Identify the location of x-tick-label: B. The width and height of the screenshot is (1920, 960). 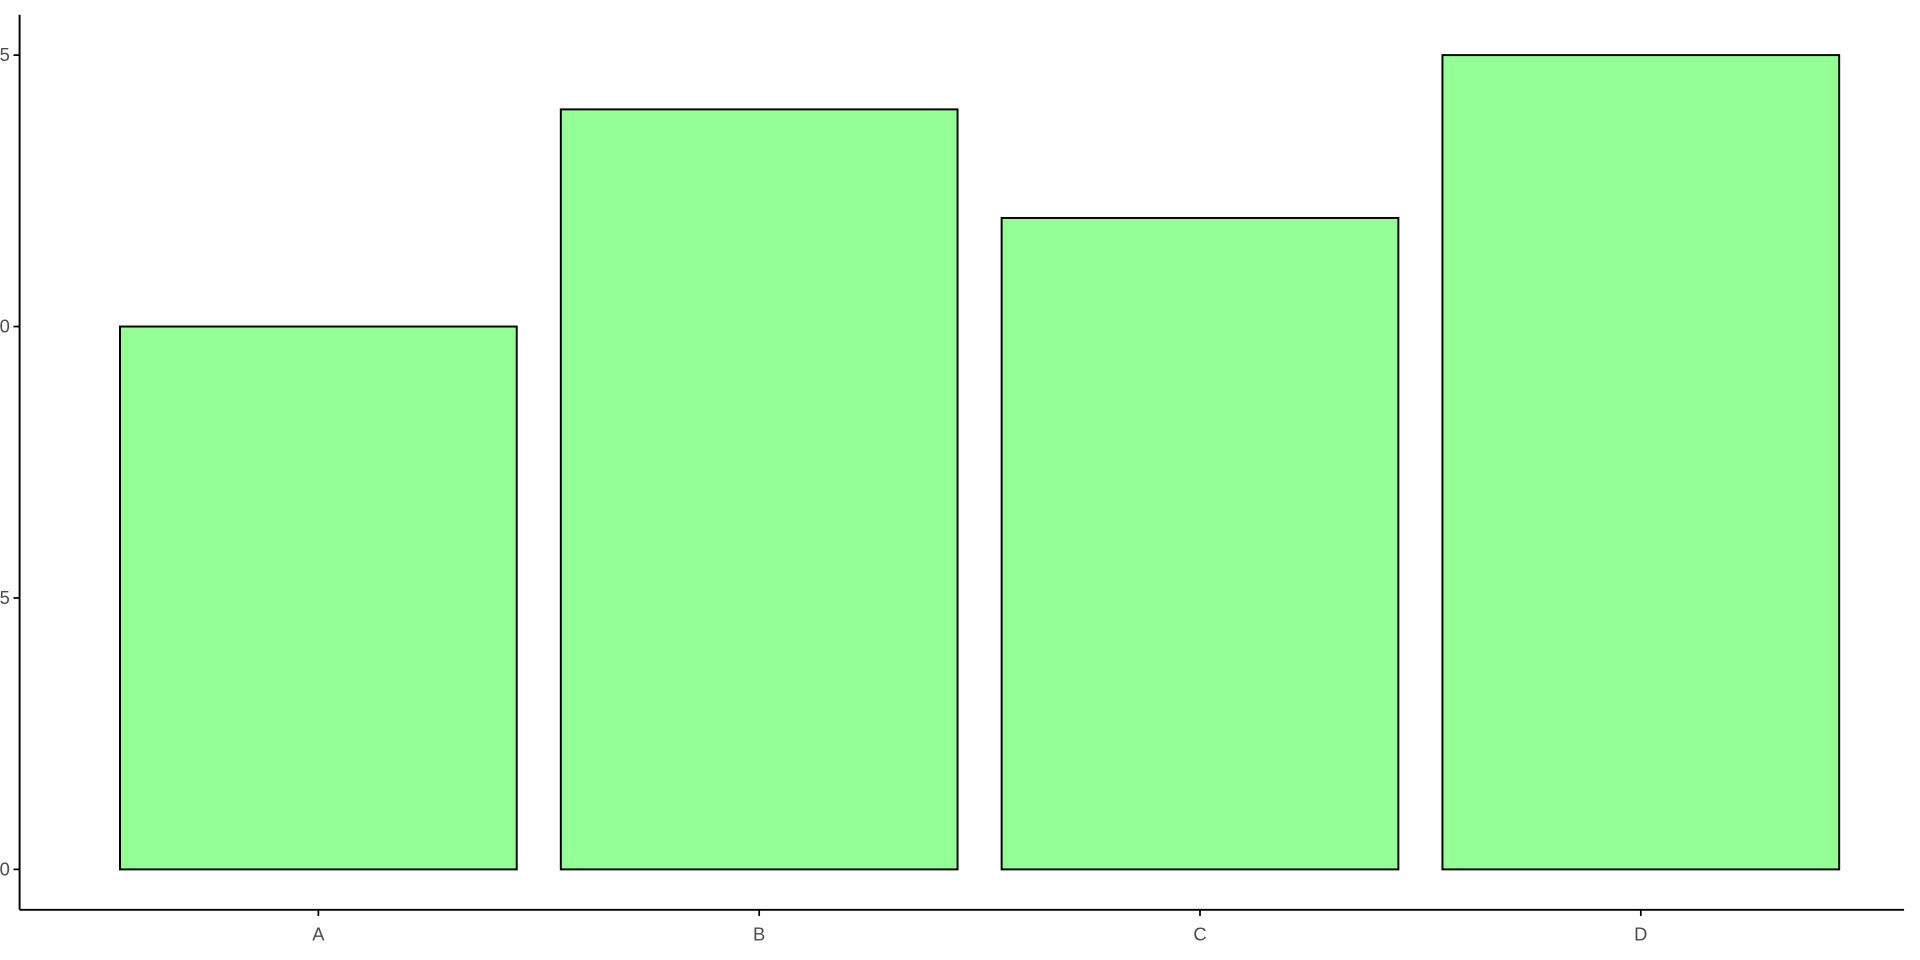
(759, 933).